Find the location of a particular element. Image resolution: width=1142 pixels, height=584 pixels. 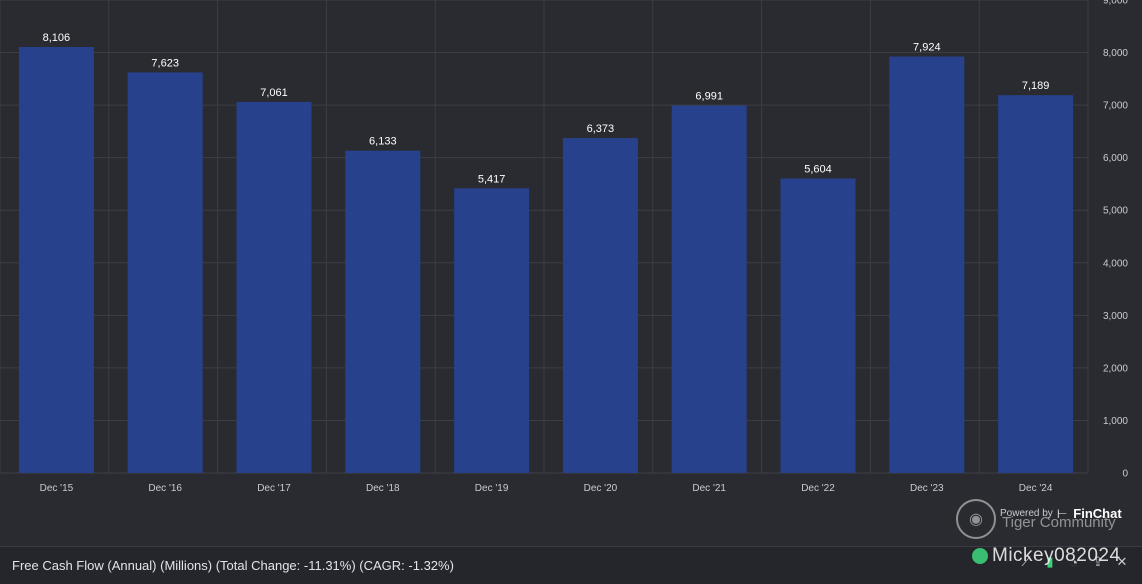

powered-by-label: Powered by is located at coordinates (1026, 513).